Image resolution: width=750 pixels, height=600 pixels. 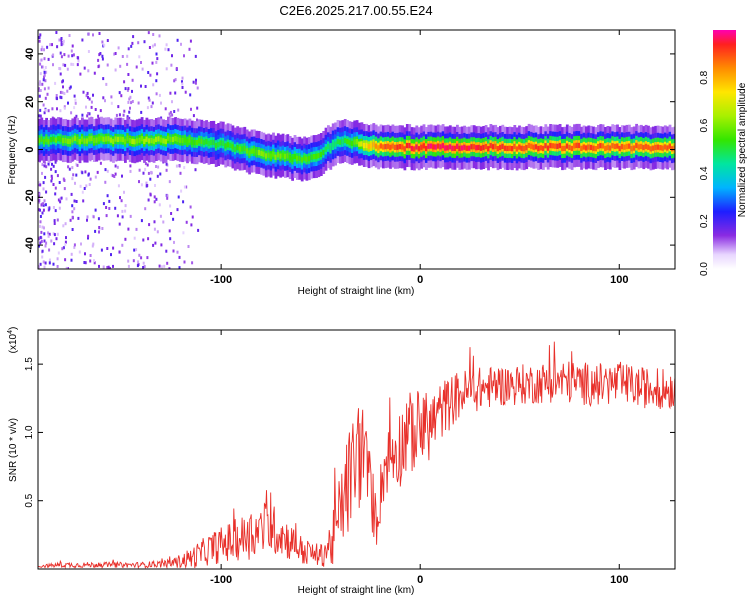 I want to click on x-tick-label: 0, so click(x=420, y=280).